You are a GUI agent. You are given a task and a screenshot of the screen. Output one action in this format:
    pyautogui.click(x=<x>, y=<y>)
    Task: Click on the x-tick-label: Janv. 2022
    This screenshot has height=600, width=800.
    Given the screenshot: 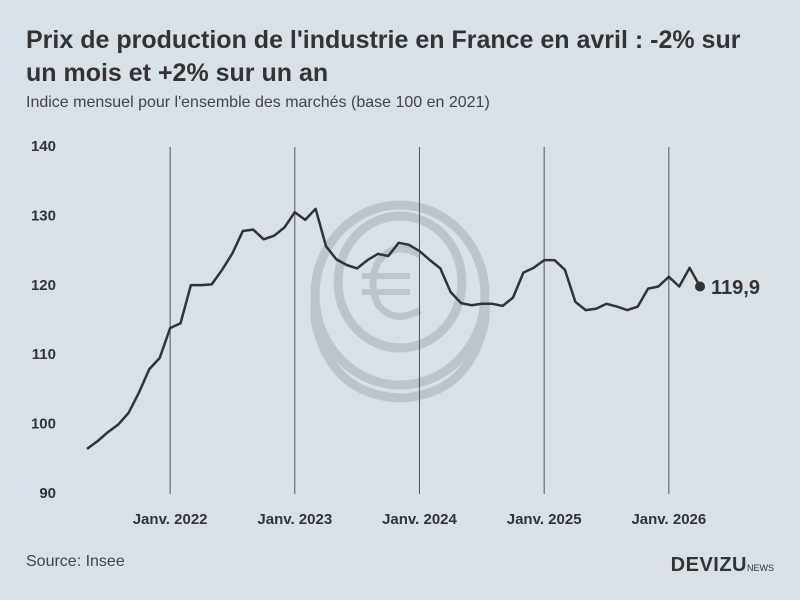 What is the action you would take?
    pyautogui.click(x=170, y=519)
    